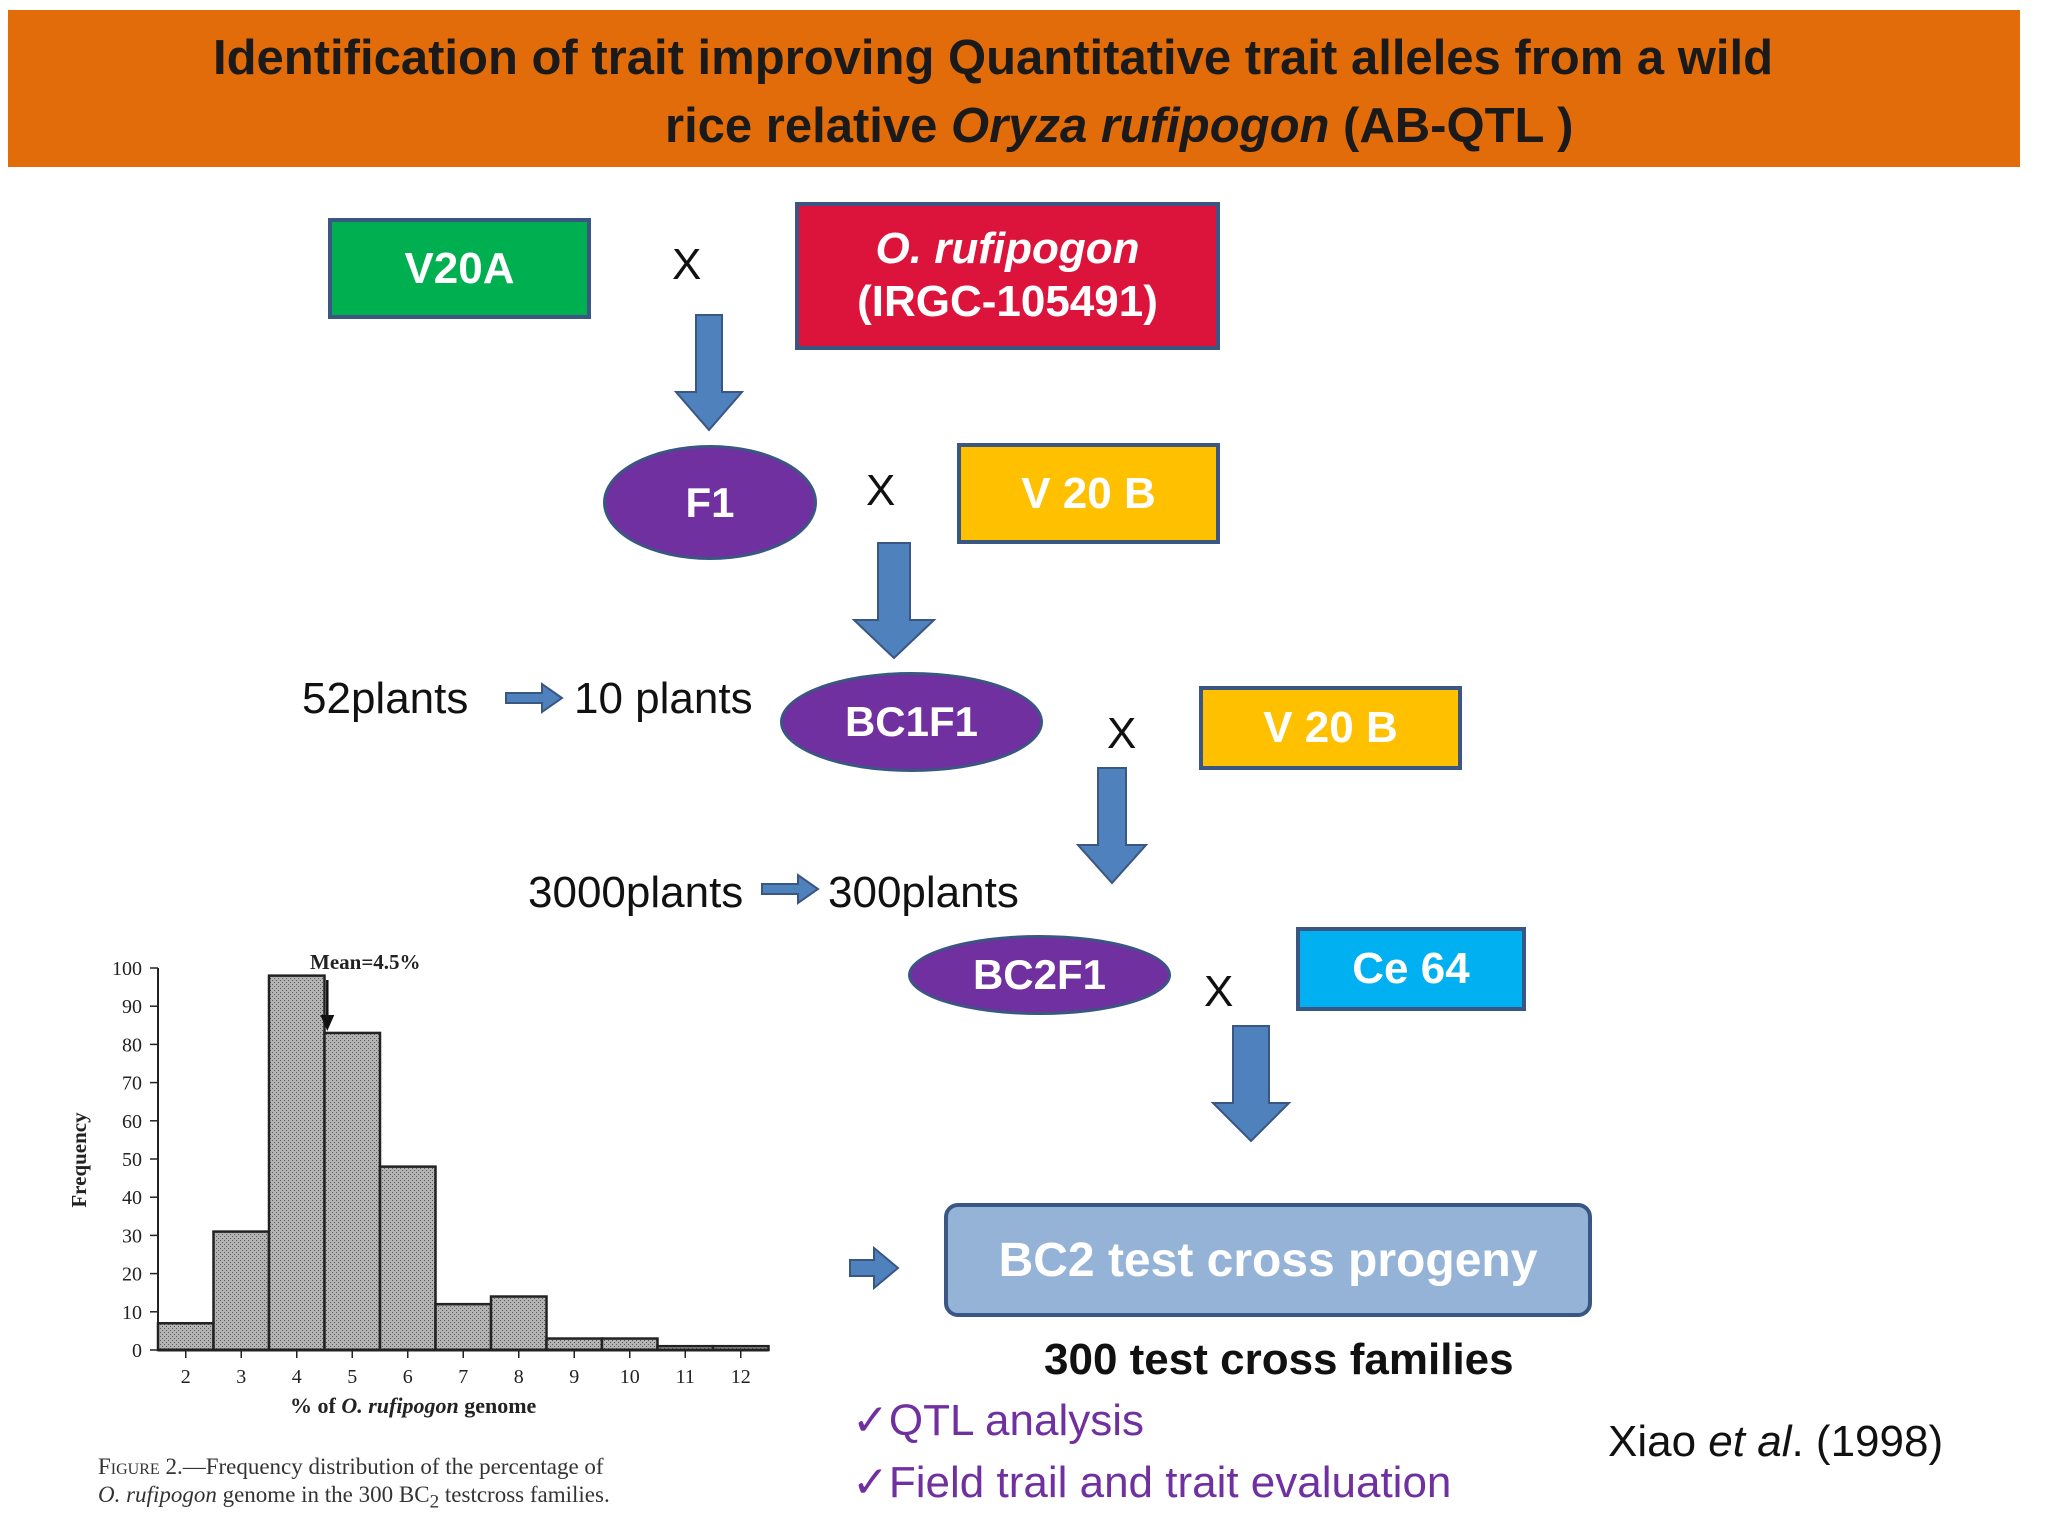 The image size is (2048, 1536). What do you see at coordinates (1330, 728) in the screenshot?
I see `v20b-box-2: V 20 B` at bounding box center [1330, 728].